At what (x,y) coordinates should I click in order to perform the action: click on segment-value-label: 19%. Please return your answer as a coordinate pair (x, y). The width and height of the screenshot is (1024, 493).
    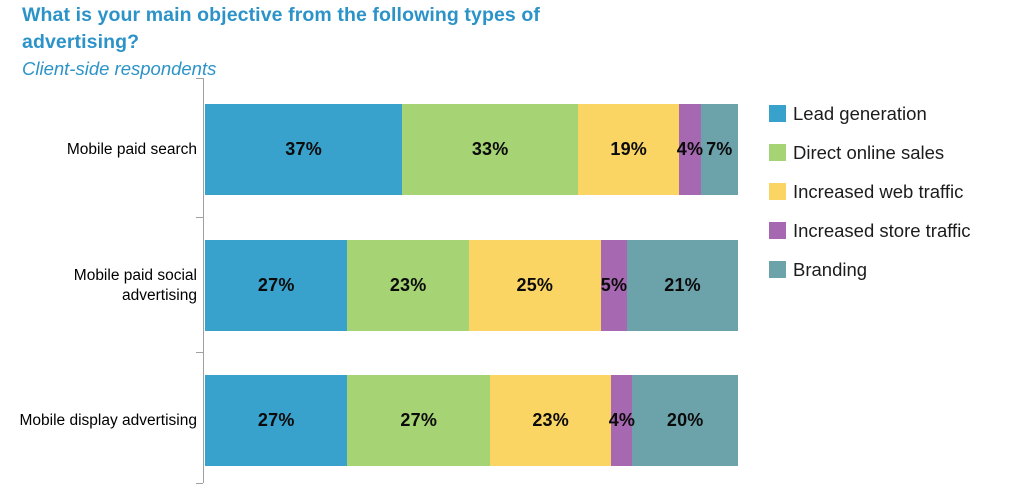
    Looking at the image, I should click on (629, 149).